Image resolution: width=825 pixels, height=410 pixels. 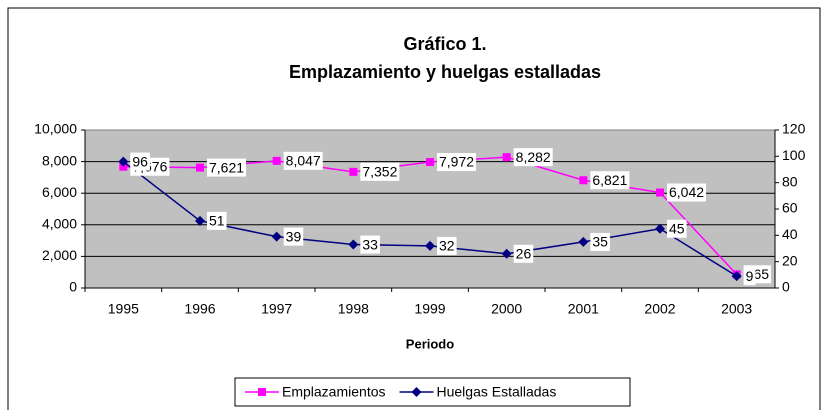 I want to click on data-label: 7,972, so click(x=456, y=162).